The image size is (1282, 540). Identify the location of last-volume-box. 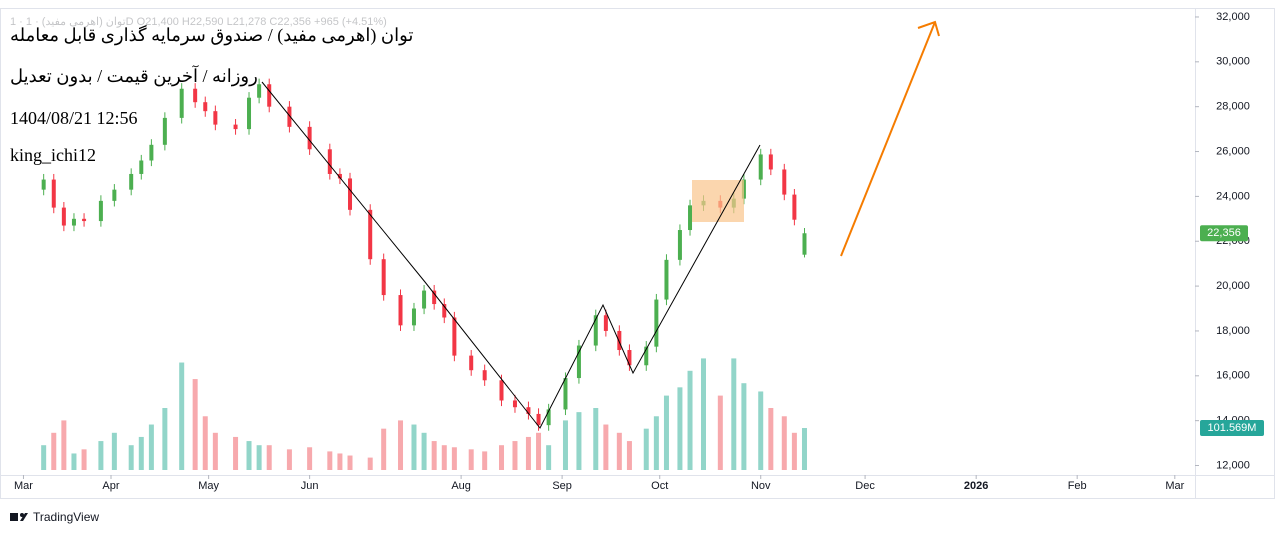
(1232, 428).